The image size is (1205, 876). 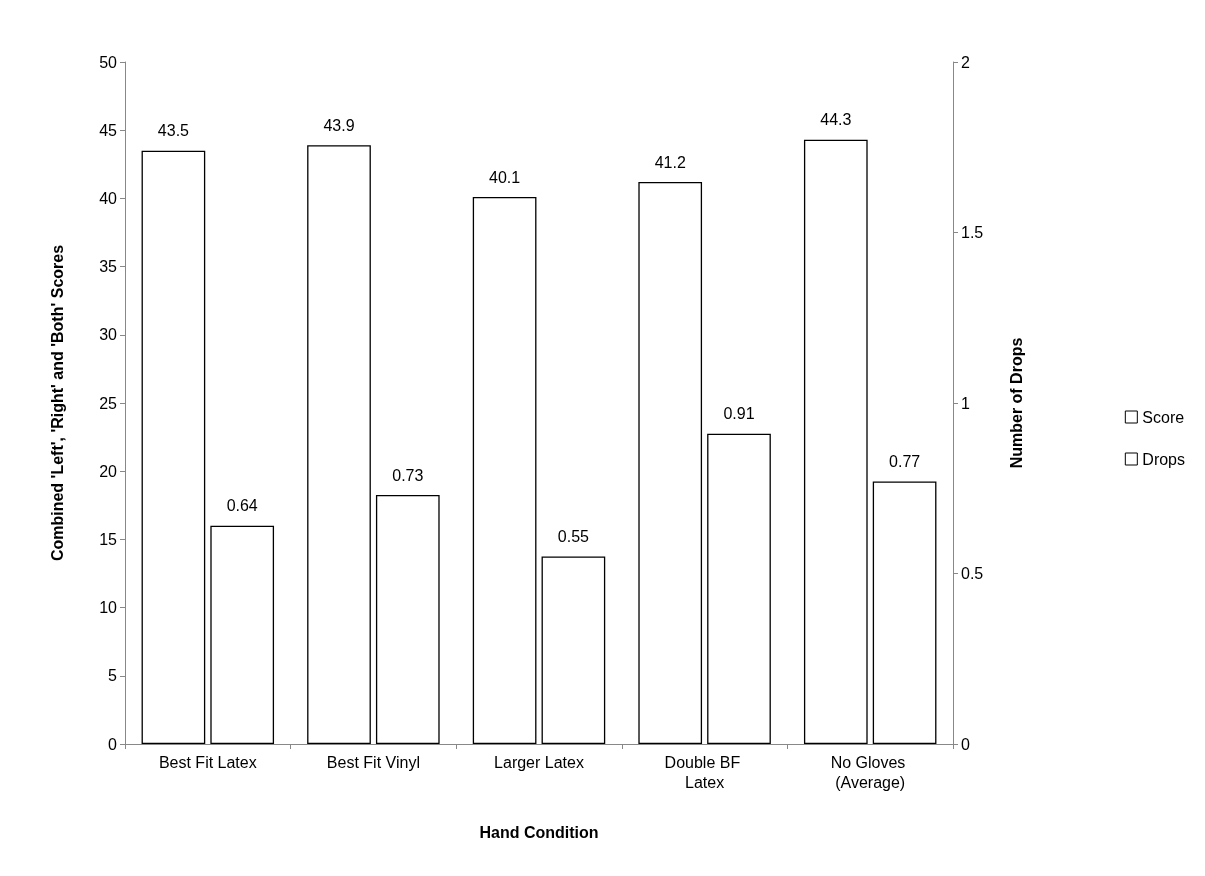 What do you see at coordinates (704, 772) in the screenshot?
I see `x-tick-label: Double BF Latex` at bounding box center [704, 772].